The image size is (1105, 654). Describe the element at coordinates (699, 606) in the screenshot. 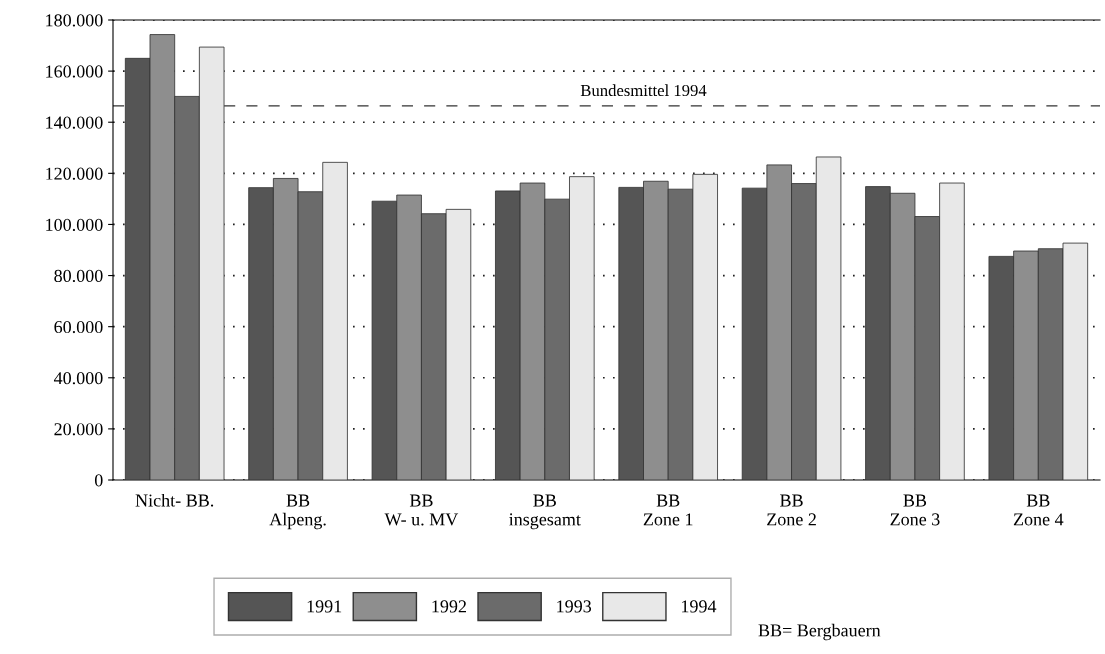

I see `legend-label: 1994` at that location.